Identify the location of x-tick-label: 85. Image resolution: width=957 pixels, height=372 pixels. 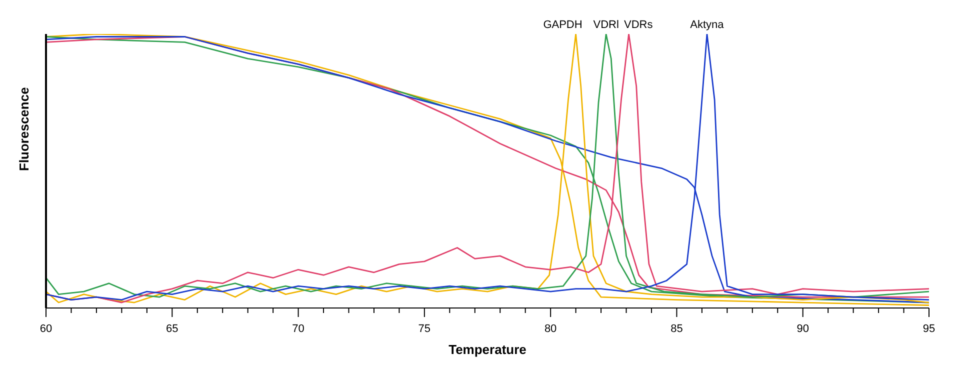
(676, 329).